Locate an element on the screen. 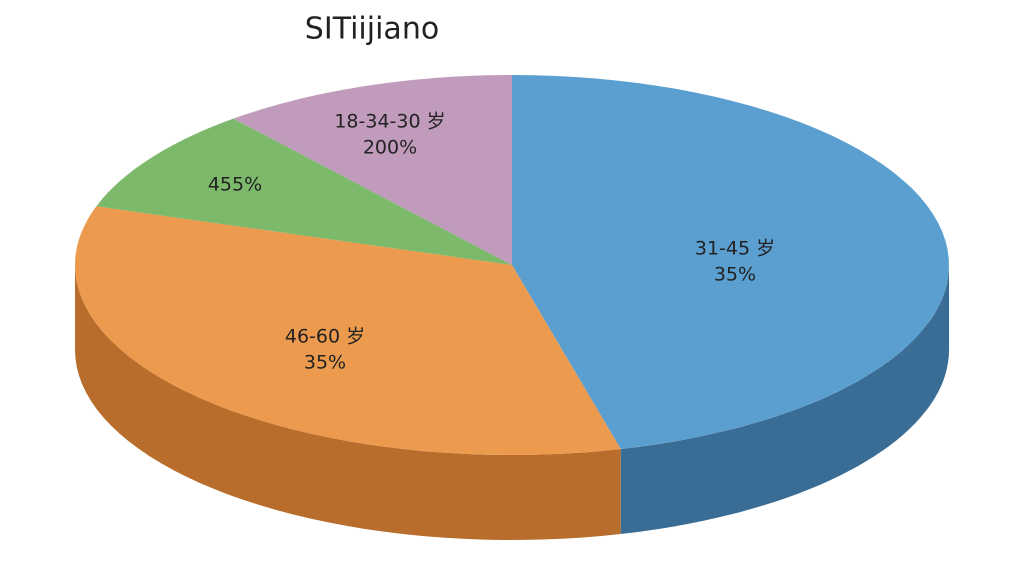  slice-label: 18-34-30 岁 is located at coordinates (389, 122).